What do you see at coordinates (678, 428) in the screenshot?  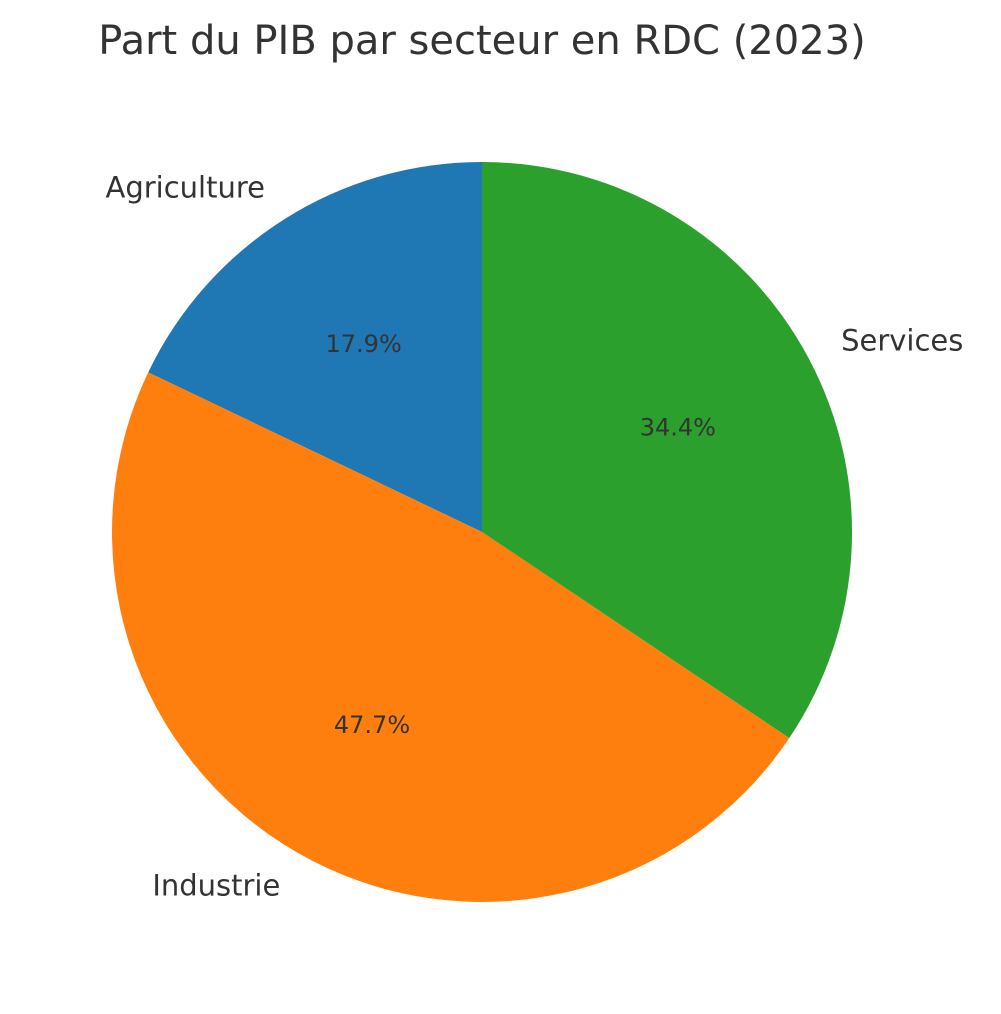 I see `slice-percent-label: 34.4%` at bounding box center [678, 428].